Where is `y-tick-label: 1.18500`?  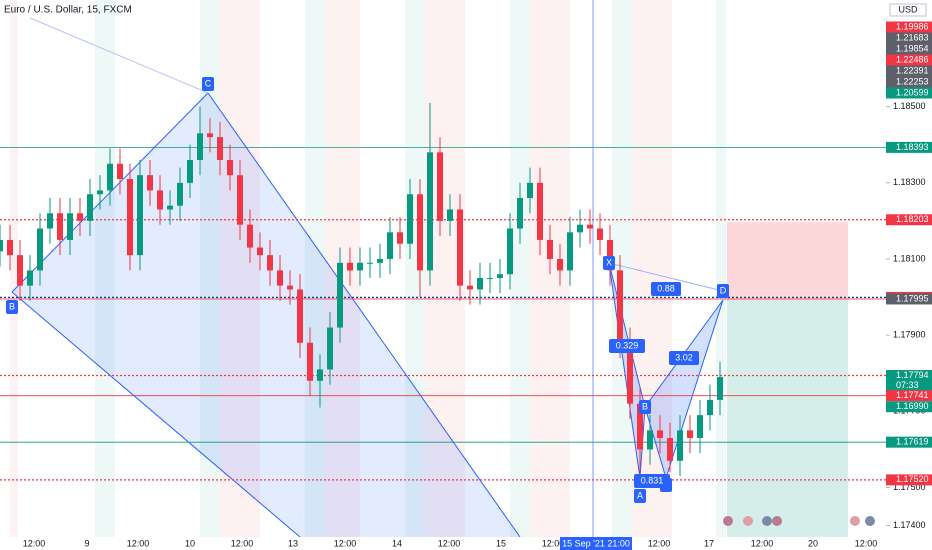 y-tick-label: 1.18500 is located at coordinates (909, 106).